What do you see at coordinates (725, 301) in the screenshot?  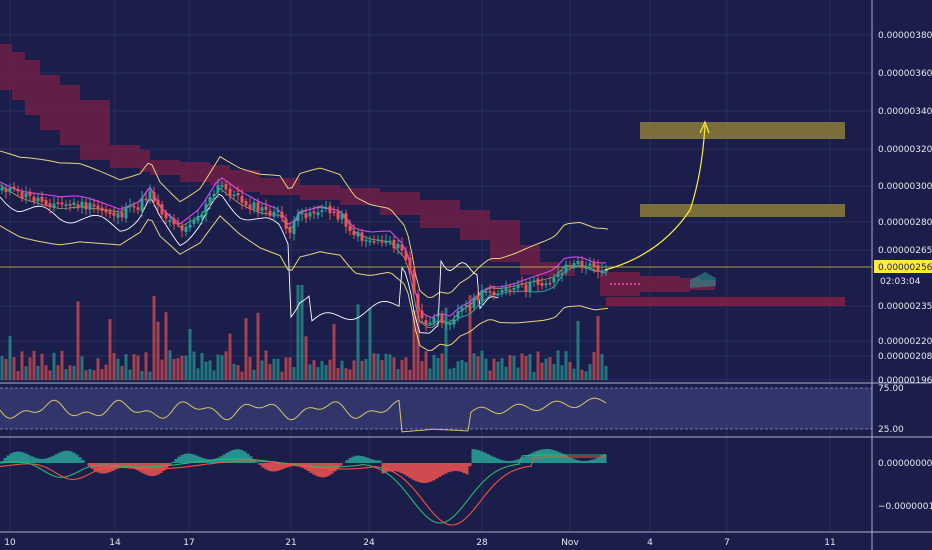 I see `support-zone` at bounding box center [725, 301].